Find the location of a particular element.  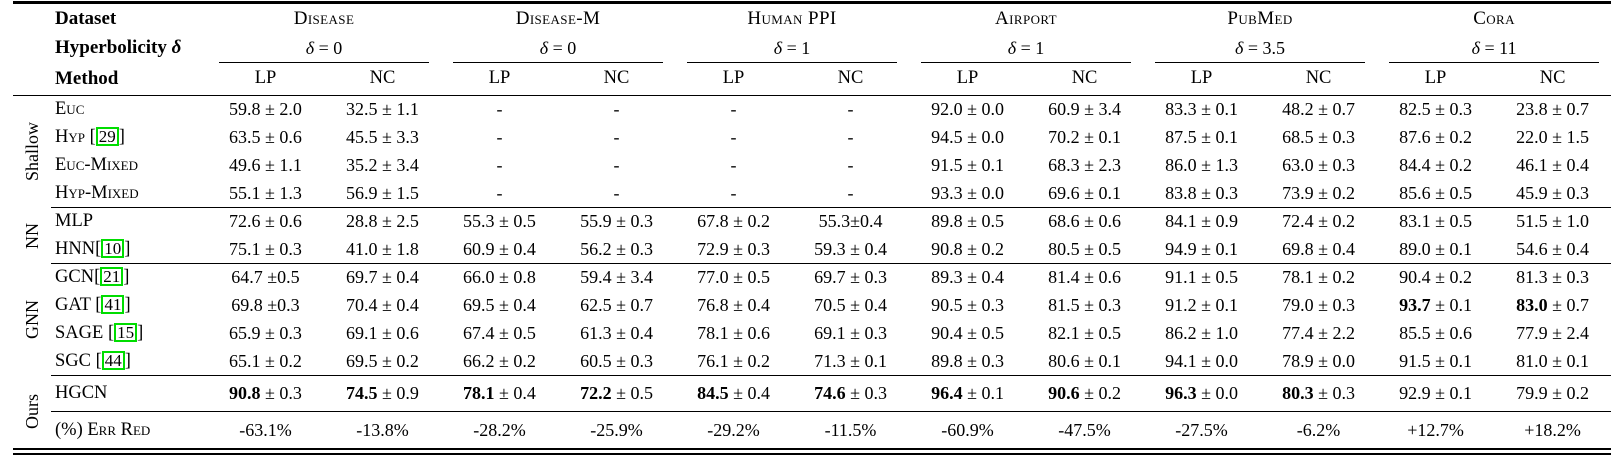

value-cell: 90.5 ± 0.3 is located at coordinates (967, 305).